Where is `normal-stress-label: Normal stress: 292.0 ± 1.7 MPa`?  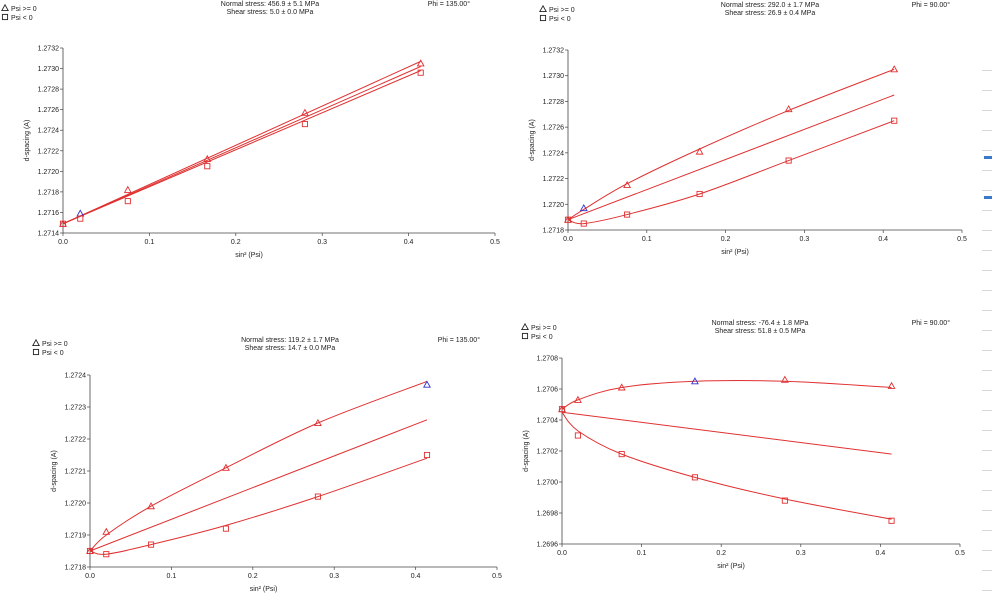 normal-stress-label: Normal stress: 292.0 ± 1.7 MPa is located at coordinates (770, 5).